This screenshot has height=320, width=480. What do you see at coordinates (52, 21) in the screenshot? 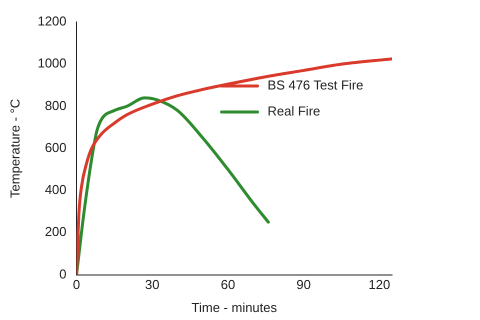
I see `y-tick-label: 1200` at bounding box center [52, 21].